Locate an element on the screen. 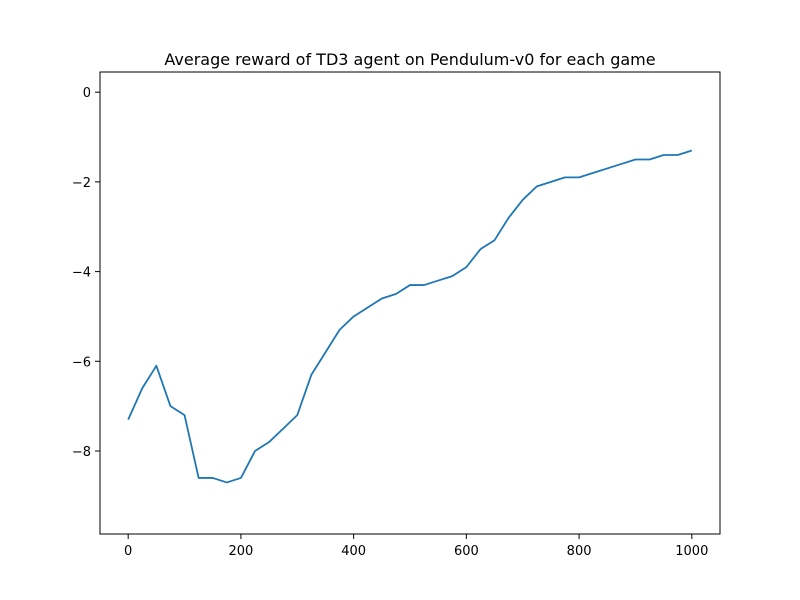 The width and height of the screenshot is (800, 600). y-tick-label: 0 is located at coordinates (87, 93).